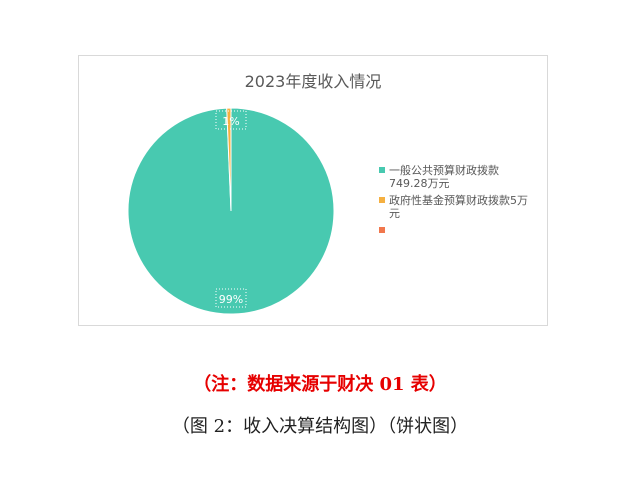  Describe the element at coordinates (394, 213) in the screenshot. I see `legend-label: 元` at that location.